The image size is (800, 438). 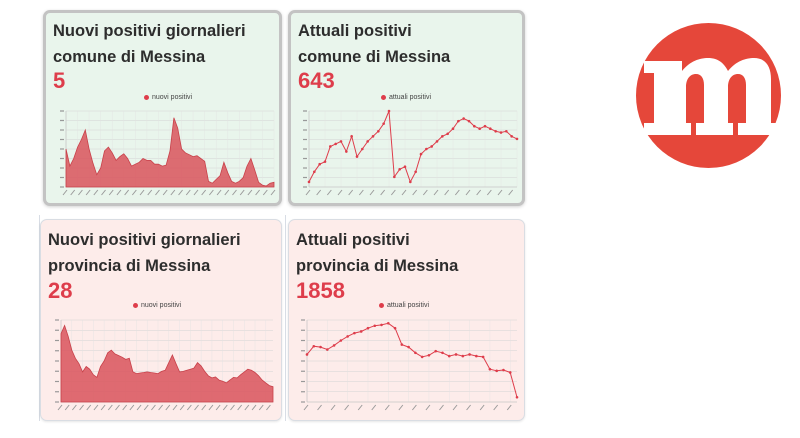 I want to click on m-logo-glyph-icon, so click(x=711, y=98).